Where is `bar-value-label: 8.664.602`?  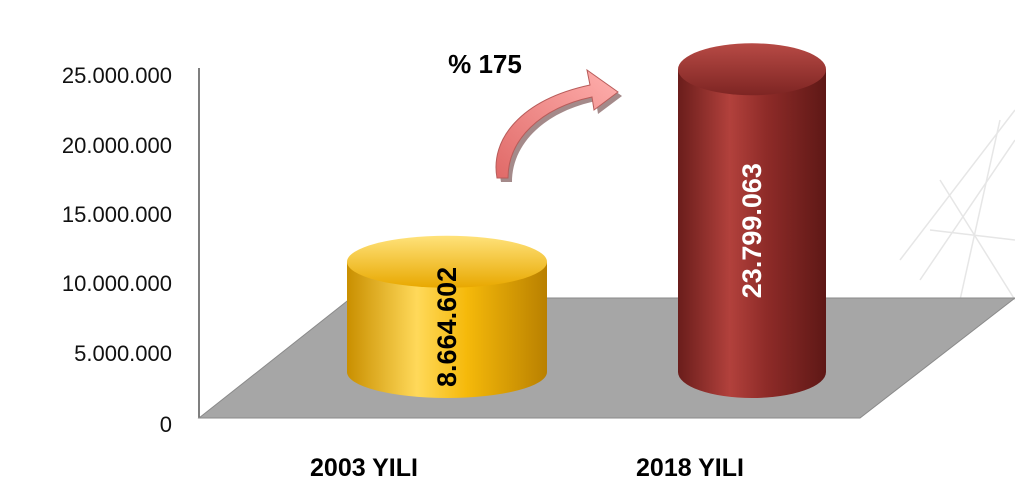 bar-value-label: 8.664.602 is located at coordinates (447, 327).